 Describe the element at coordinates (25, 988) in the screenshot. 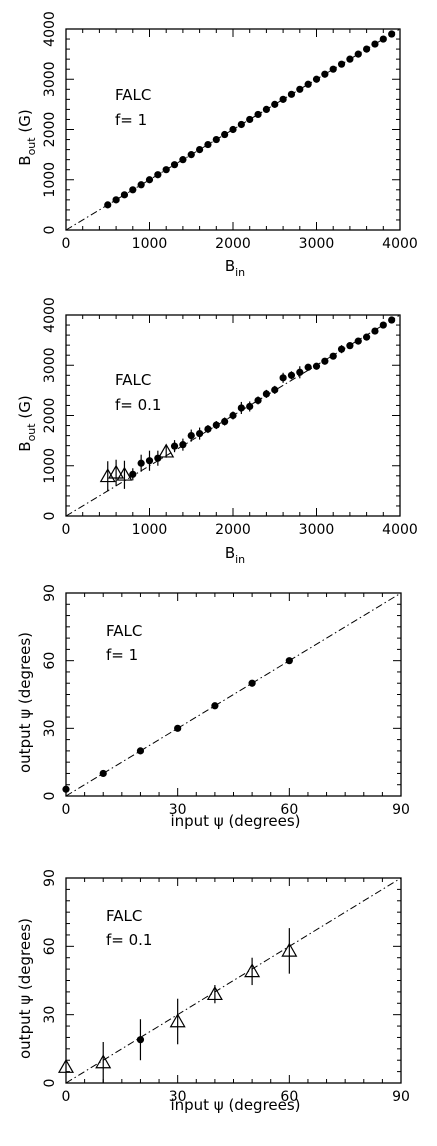

I see `y-axis-title: output ψ (degrees)` at that location.